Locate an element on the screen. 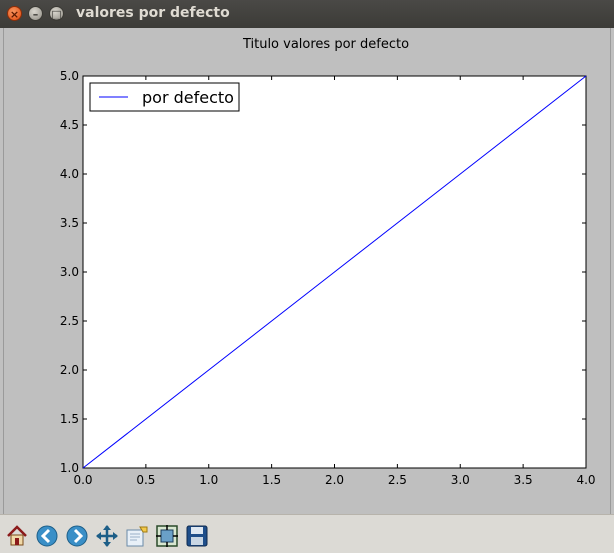  y-tick-label: 3.5 is located at coordinates (69, 223).